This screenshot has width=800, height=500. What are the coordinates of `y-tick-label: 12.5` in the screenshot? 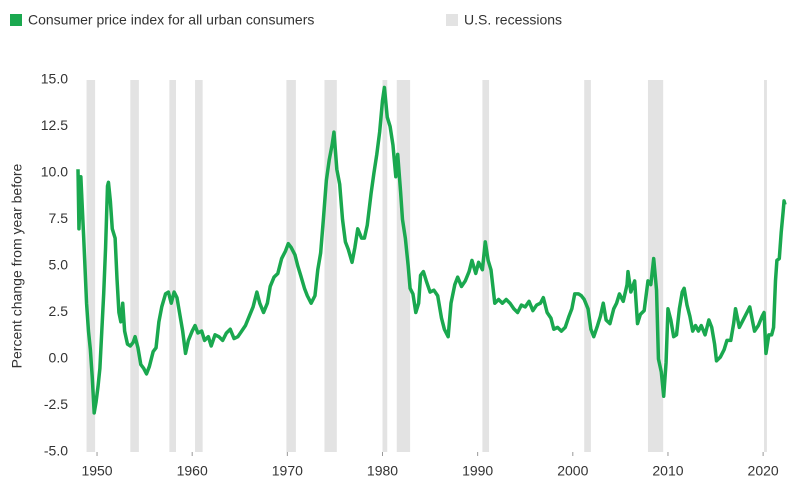 It's located at (54, 125).